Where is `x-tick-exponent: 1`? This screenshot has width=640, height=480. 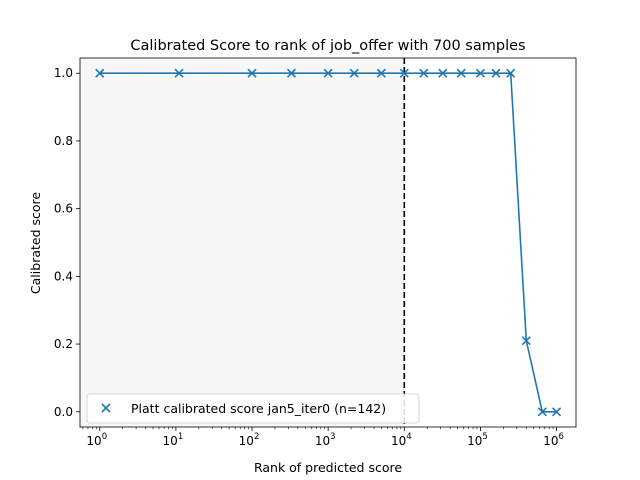
x-tick-exponent: 1 is located at coordinates (180, 437).